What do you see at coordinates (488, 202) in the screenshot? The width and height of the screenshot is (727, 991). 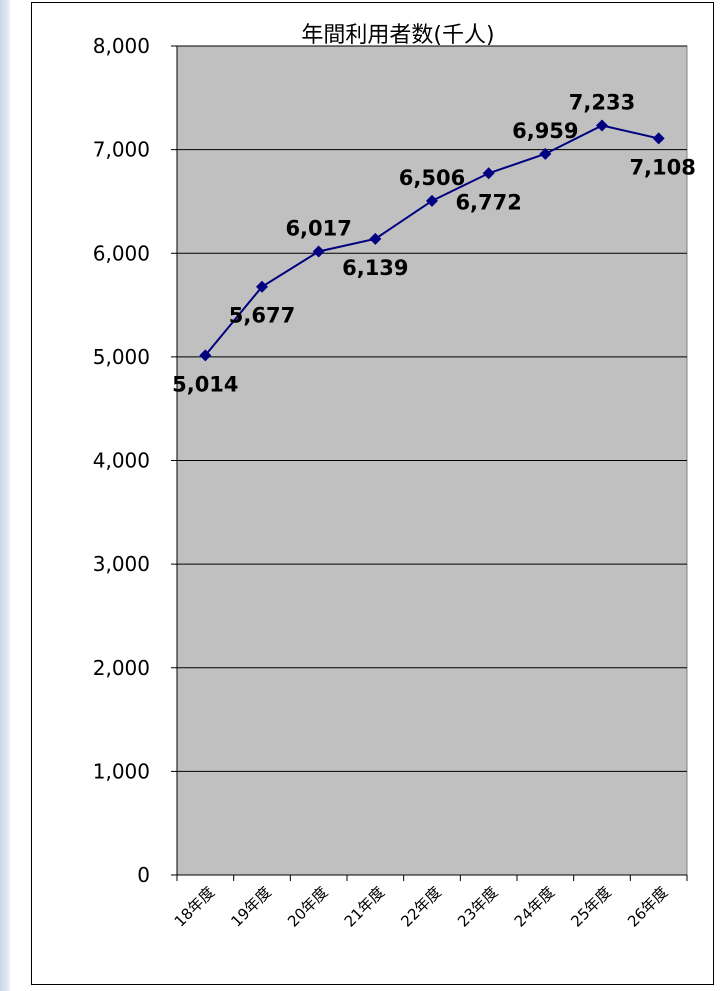 I see `data-label: 6,772` at bounding box center [488, 202].